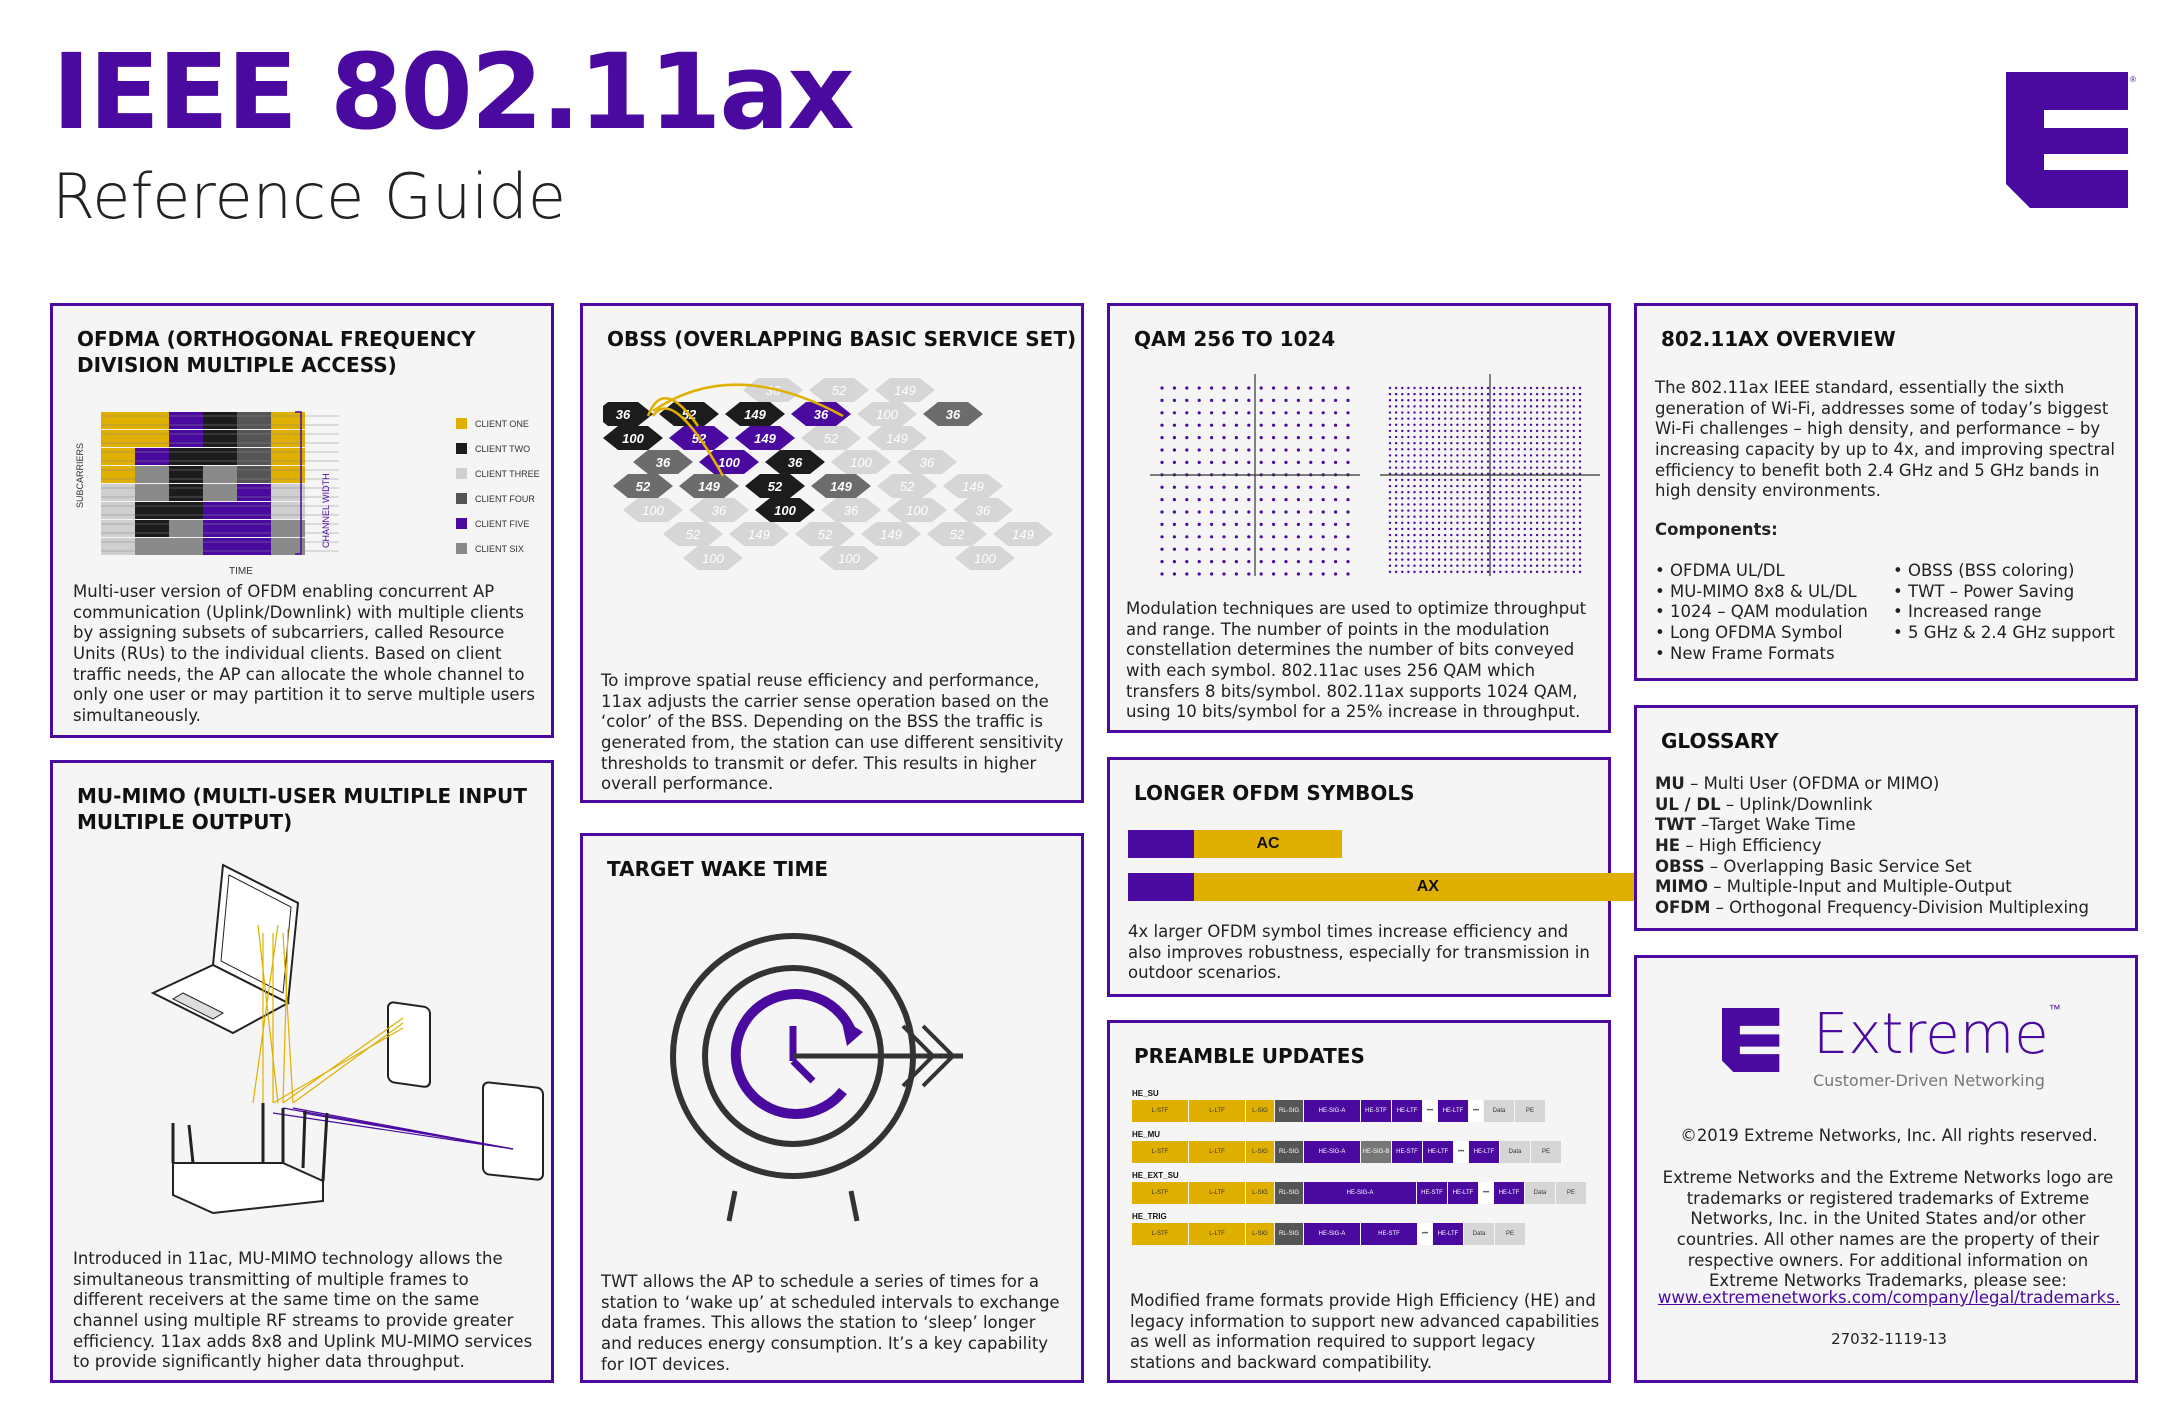 The image size is (2183, 1428). Describe the element at coordinates (861, 462) in the screenshot. I see `bss-channel-label: 100` at that location.